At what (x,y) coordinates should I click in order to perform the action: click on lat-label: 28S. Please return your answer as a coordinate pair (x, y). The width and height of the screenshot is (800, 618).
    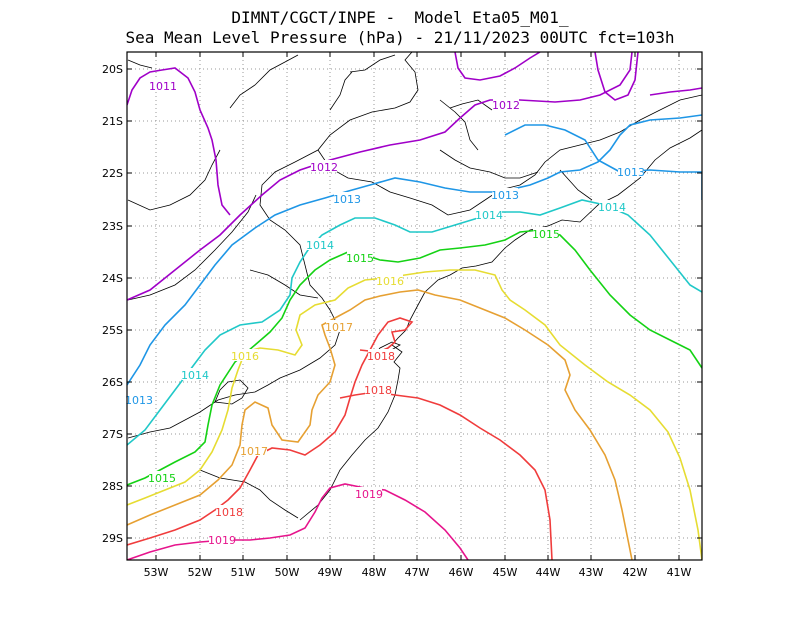
    Looking at the image, I should click on (112, 486).